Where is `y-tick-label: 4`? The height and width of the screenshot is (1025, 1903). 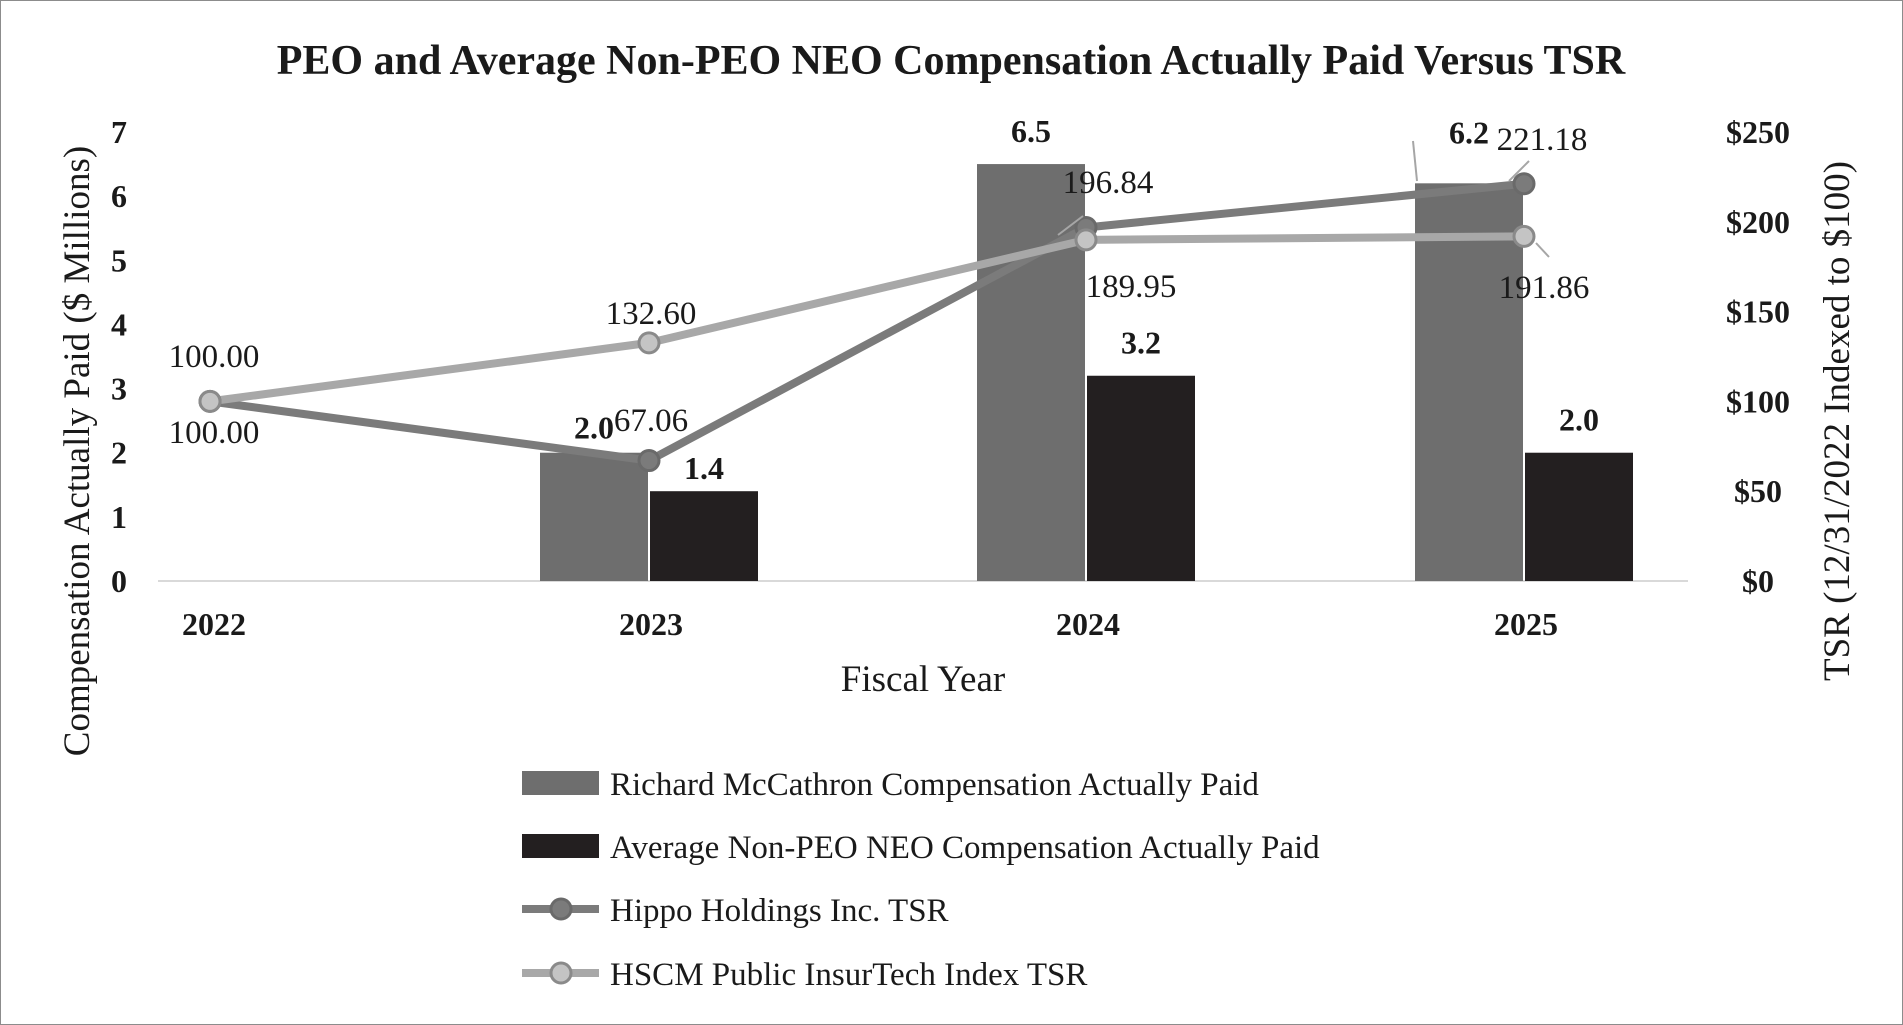 y-tick-label: 4 is located at coordinates (119, 324).